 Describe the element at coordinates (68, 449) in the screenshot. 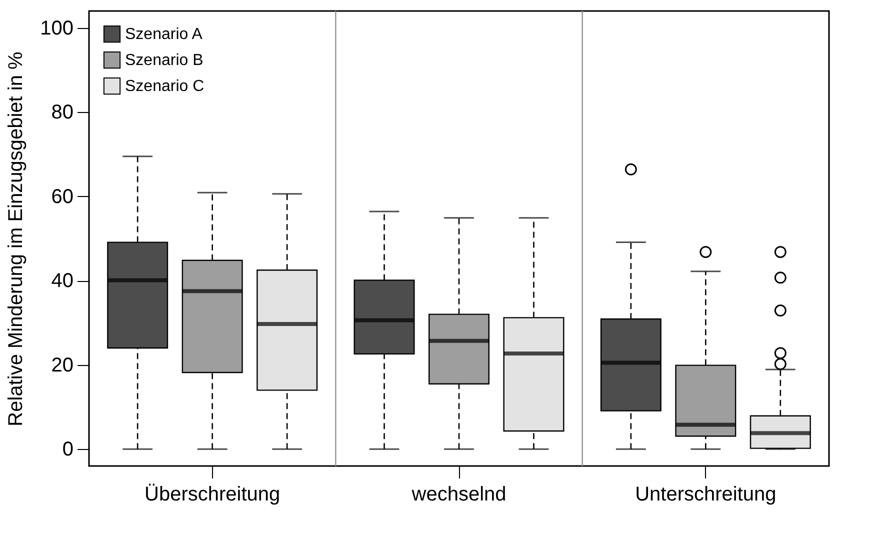

I see `y-tick-label: 0` at that location.